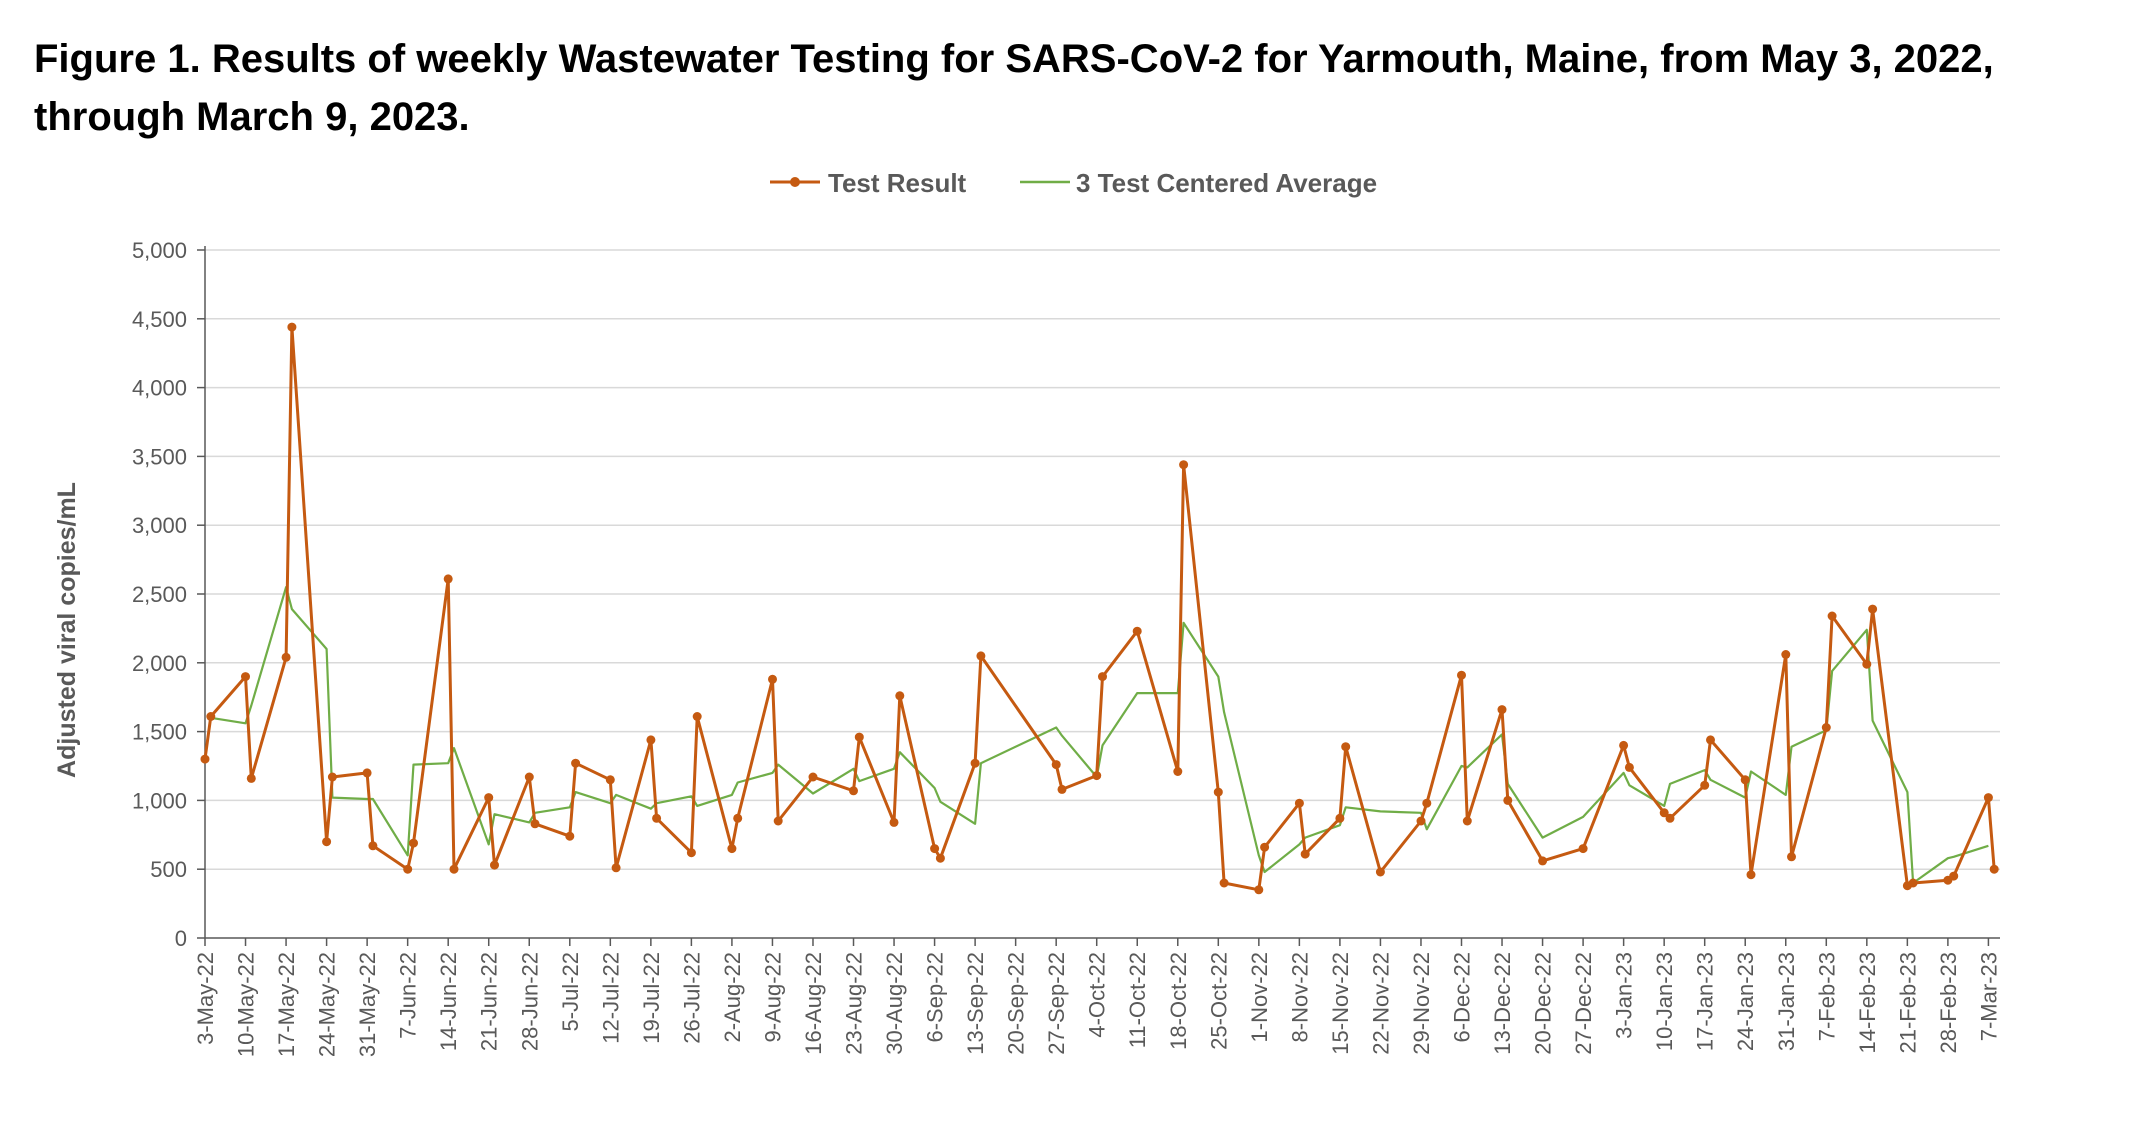 The height and width of the screenshot is (1122, 2146). I want to click on x-tick-label: 31-Jan-23, so click(1786, 1001).